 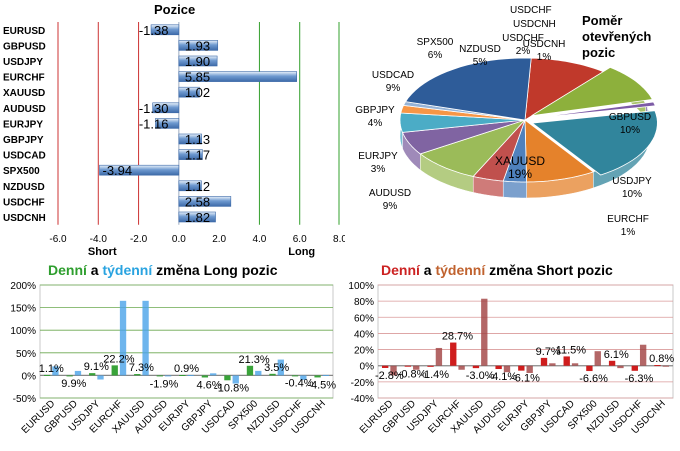 What do you see at coordinates (159, 376) in the screenshot?
I see `bar-2-denní-audusd` at bounding box center [159, 376].